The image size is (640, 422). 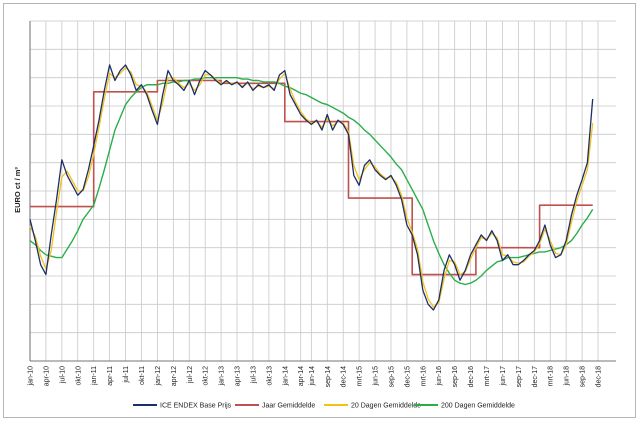 What do you see at coordinates (386, 406) in the screenshot?
I see `legend-label: 20 Dagen Gemiddelde` at bounding box center [386, 406].